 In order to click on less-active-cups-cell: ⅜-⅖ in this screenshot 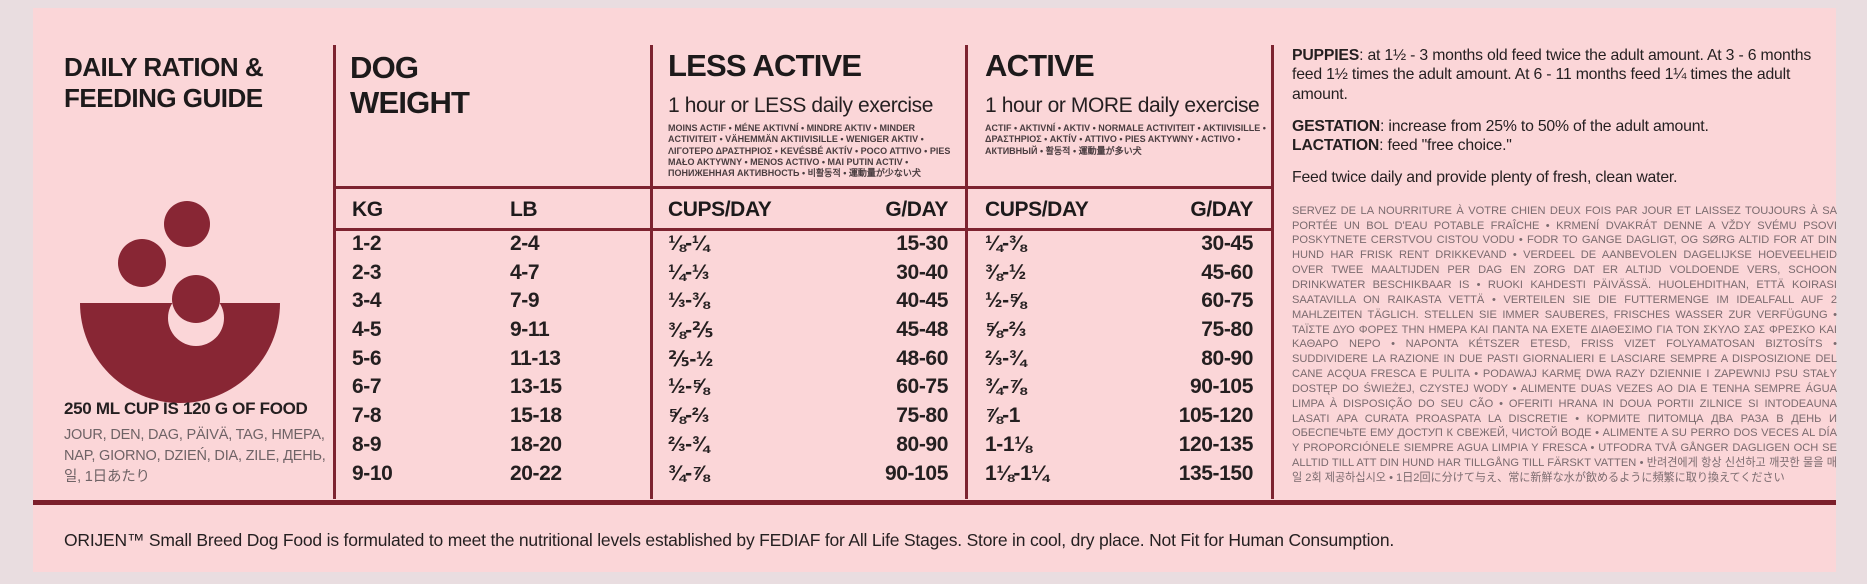, I will do `click(691, 331)`.